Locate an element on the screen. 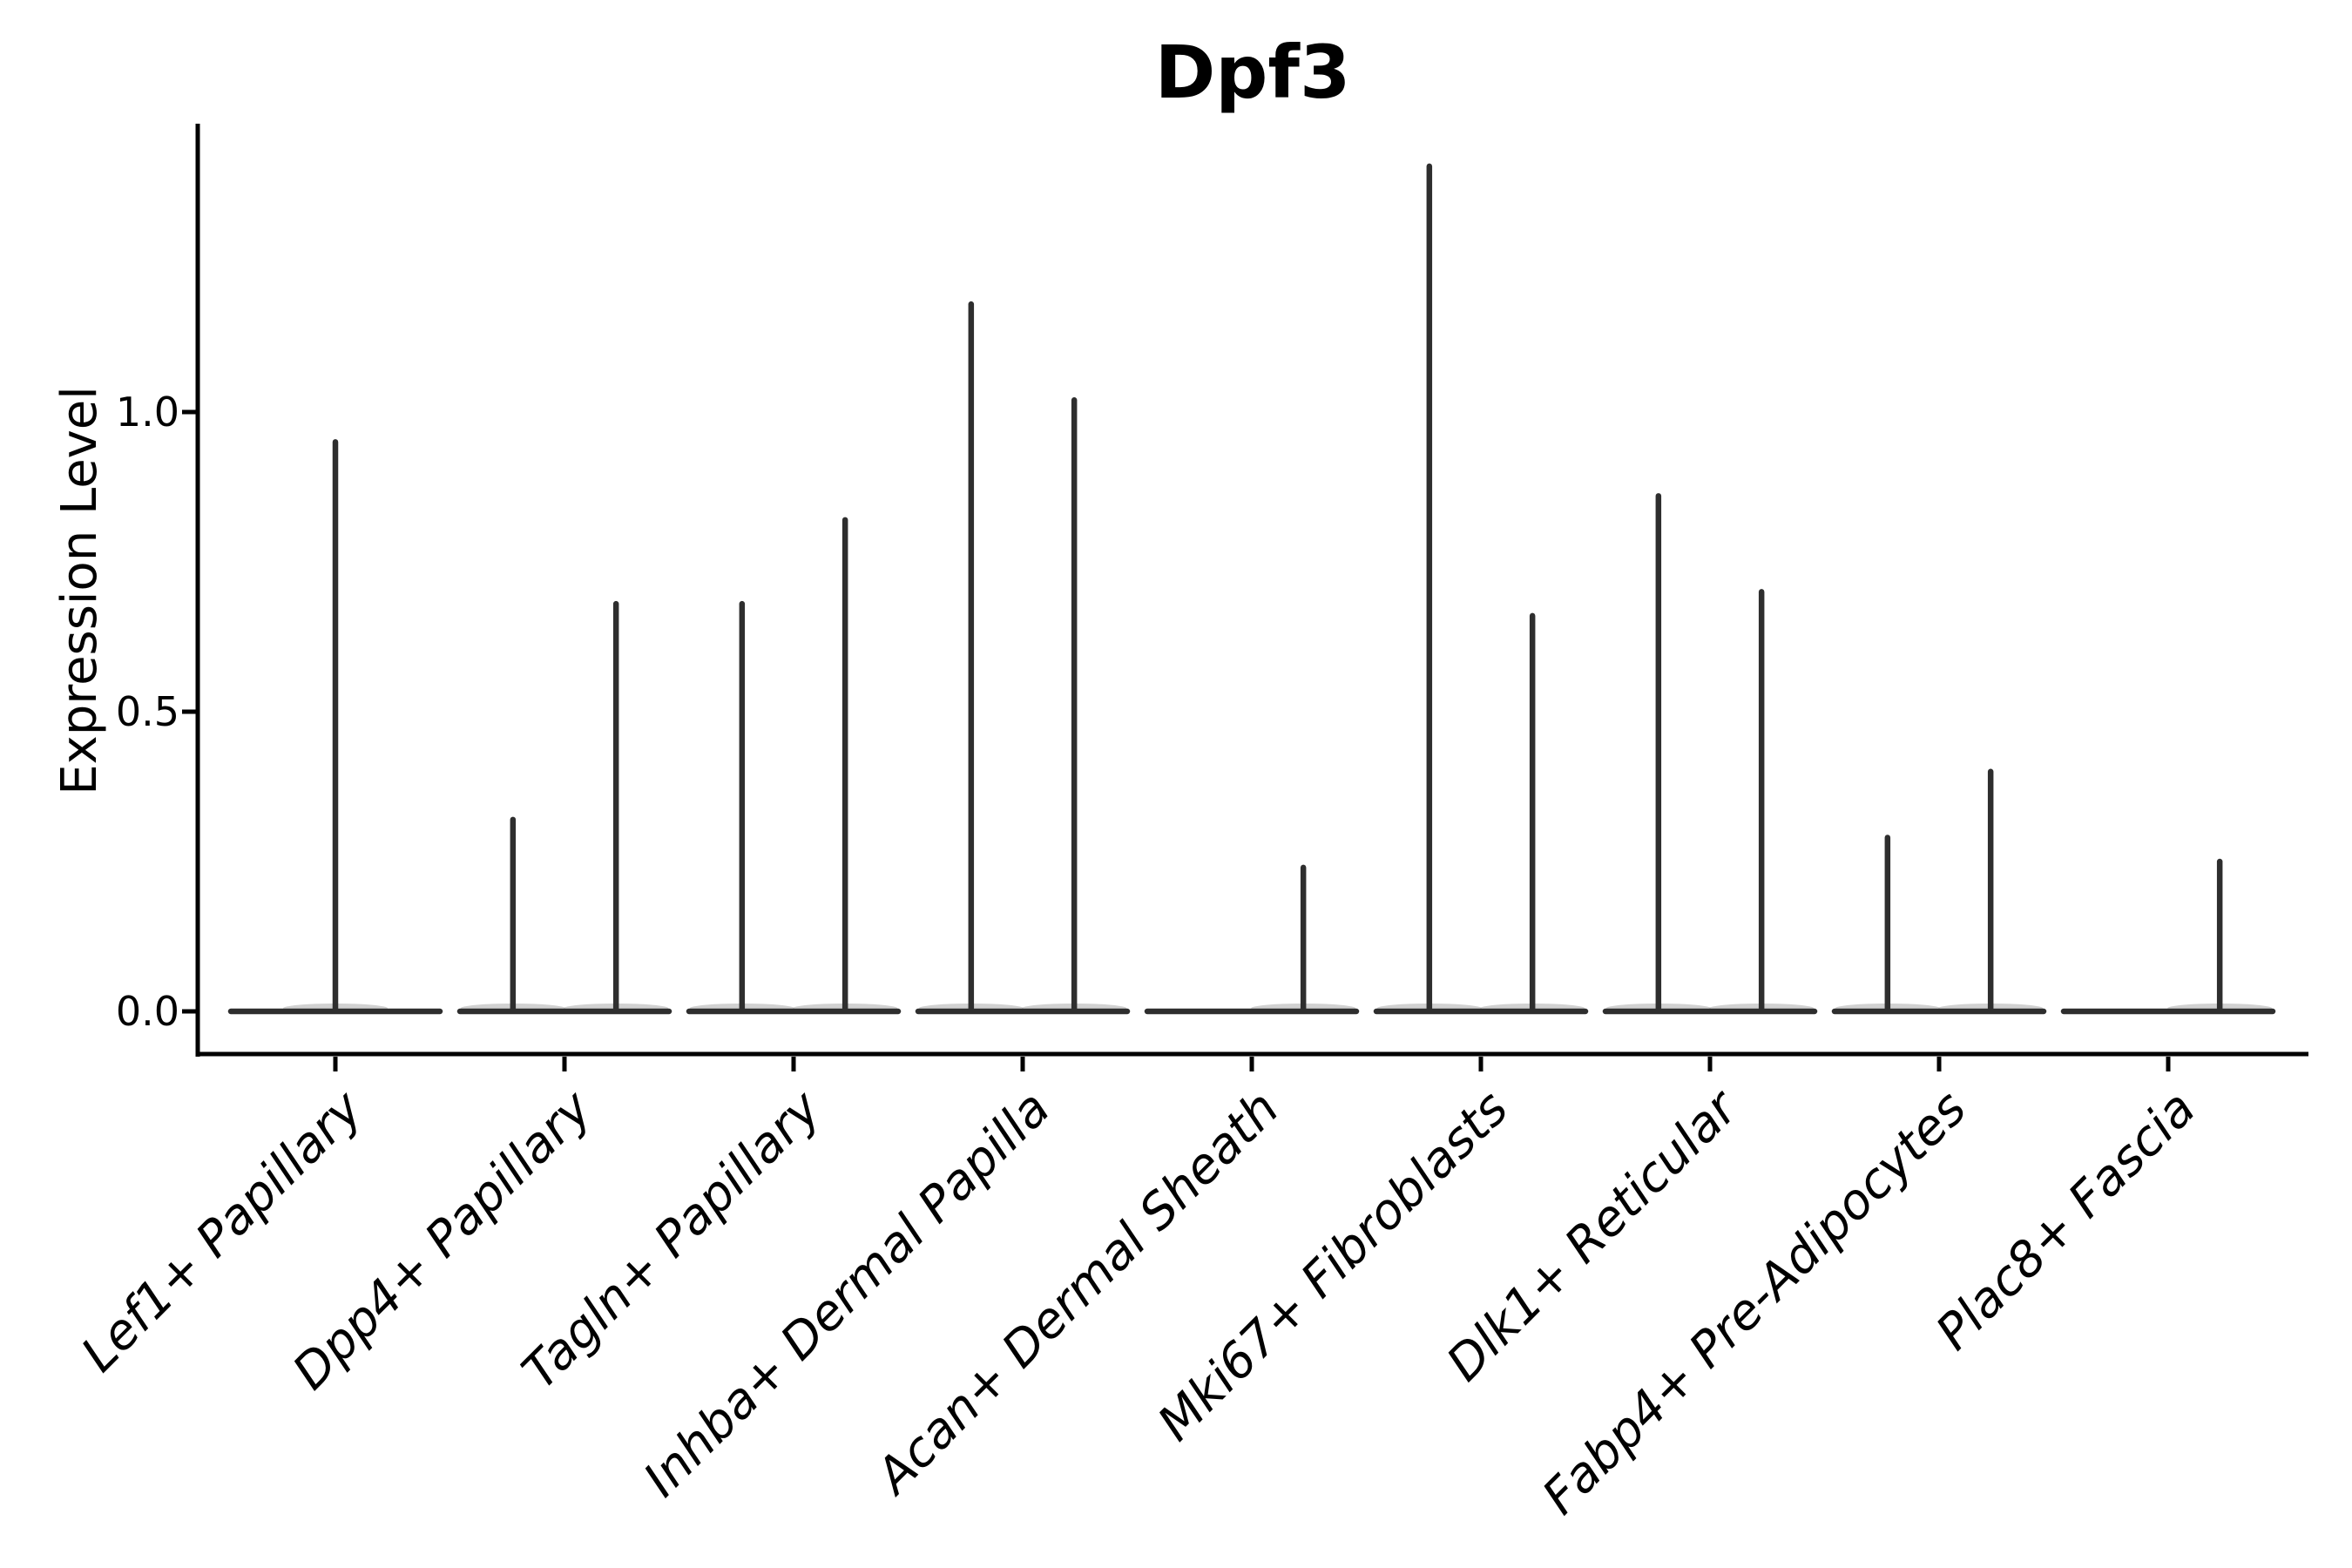  x-tick-label-acan-dermal-sheath: Acan+ Dermal Sheath is located at coordinates (1077, 1293).